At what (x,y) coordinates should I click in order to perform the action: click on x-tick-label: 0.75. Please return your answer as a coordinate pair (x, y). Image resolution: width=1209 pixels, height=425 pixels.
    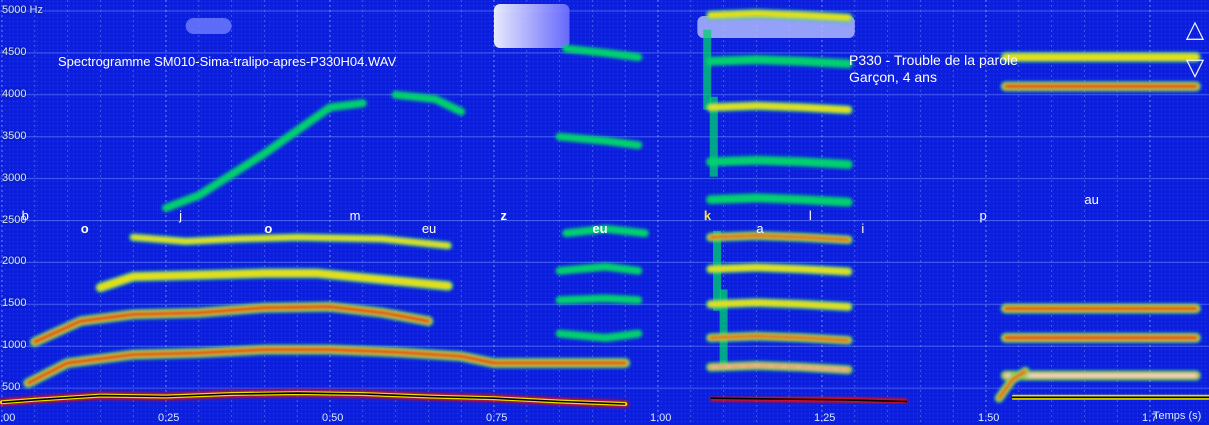
    Looking at the image, I should click on (497, 418).